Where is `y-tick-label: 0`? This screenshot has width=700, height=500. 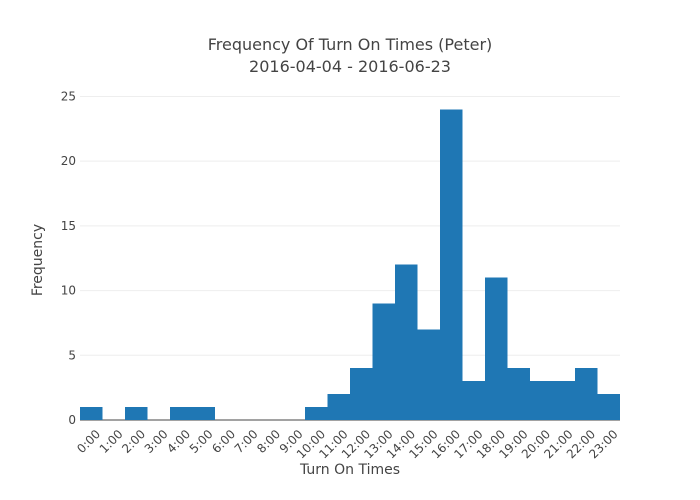 y-tick-label: 0 is located at coordinates (72, 420).